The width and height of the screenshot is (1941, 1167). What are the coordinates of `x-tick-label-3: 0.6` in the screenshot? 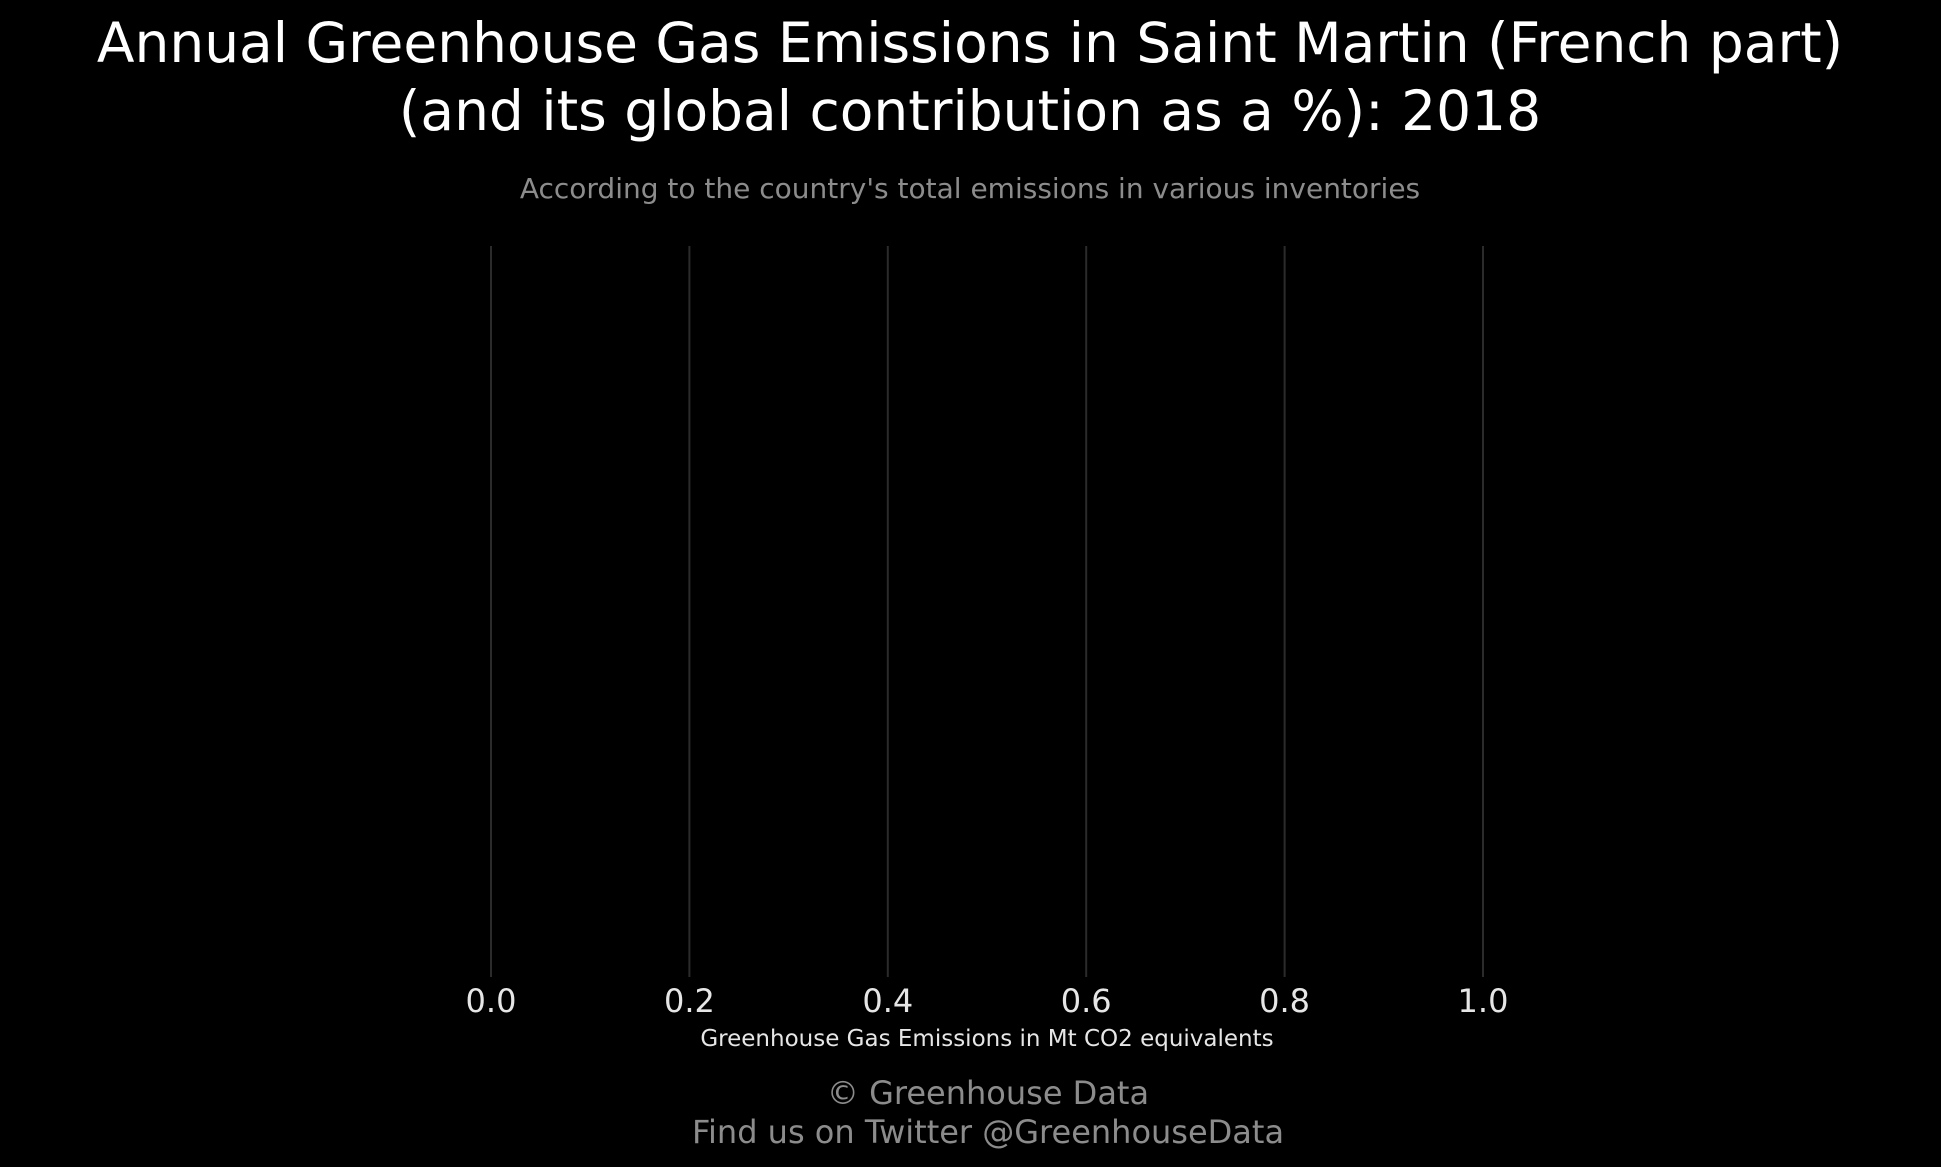 It's located at (1086, 1001).